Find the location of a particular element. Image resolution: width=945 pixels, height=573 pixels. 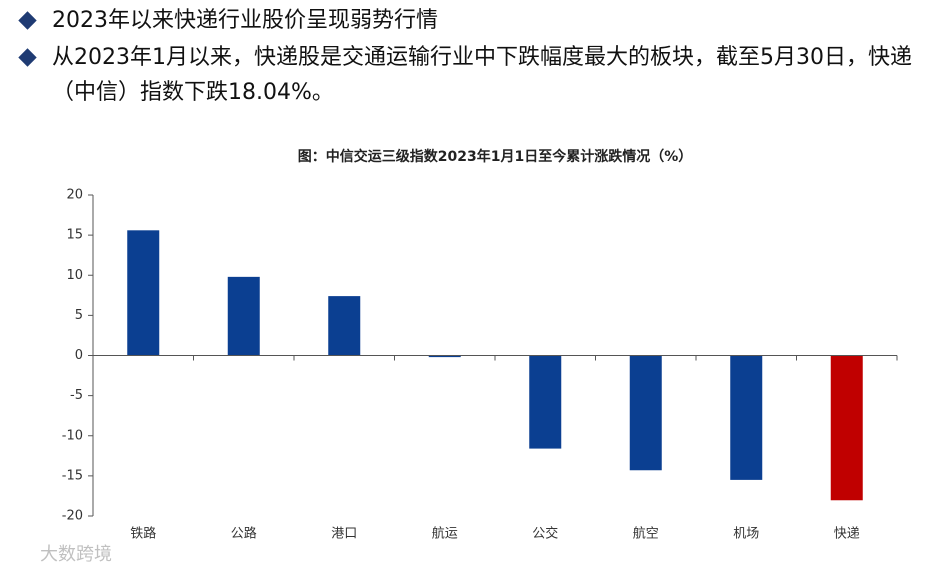

y-tick-label: 5 is located at coordinates (79, 315).